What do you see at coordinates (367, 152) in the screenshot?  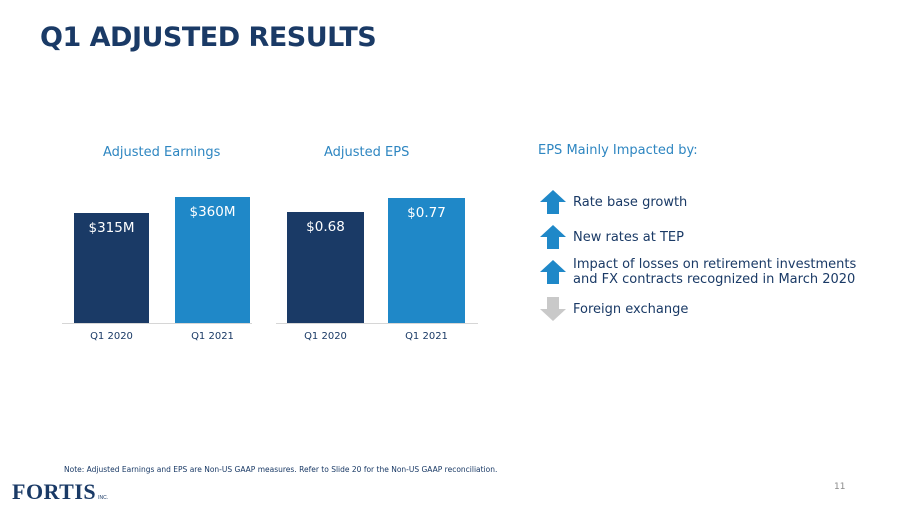 I see `chart-title-adjusted-eps: Adjusted EPS` at bounding box center [367, 152].